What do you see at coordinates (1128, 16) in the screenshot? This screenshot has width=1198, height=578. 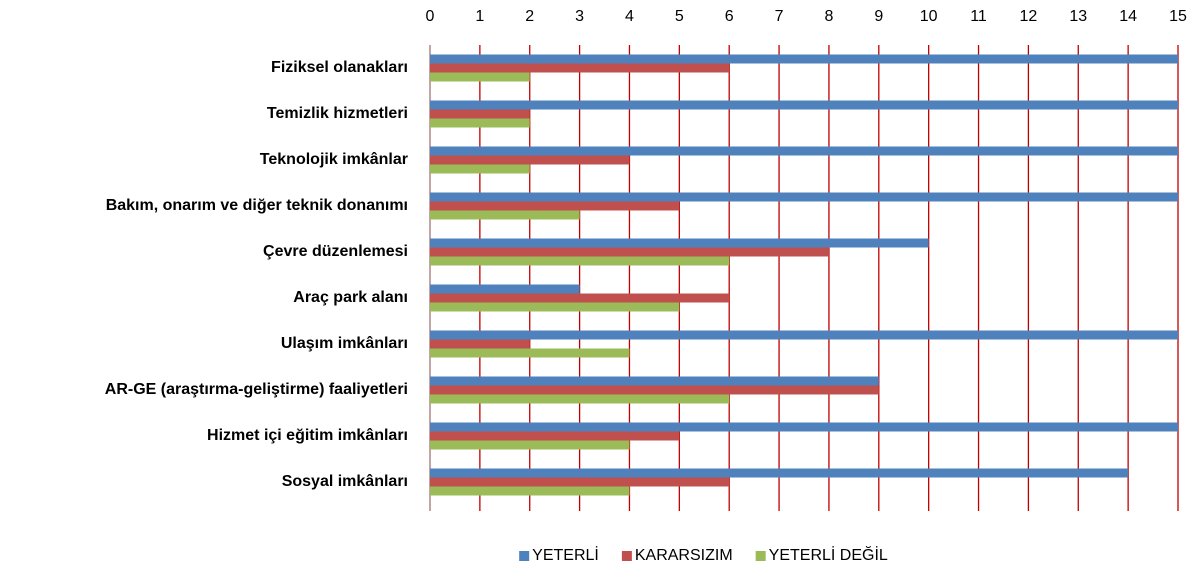 I see `x-tick-label: 14` at bounding box center [1128, 16].